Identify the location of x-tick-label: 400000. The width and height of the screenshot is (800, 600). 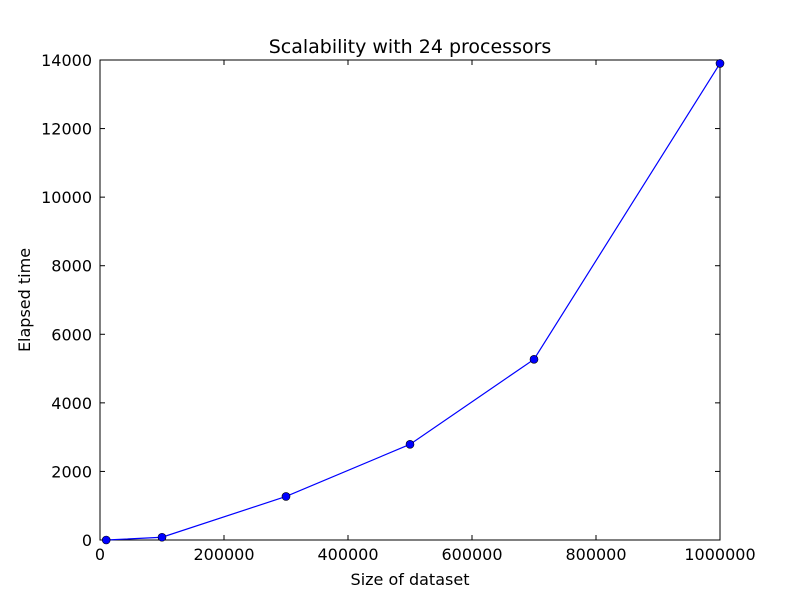
(347, 554).